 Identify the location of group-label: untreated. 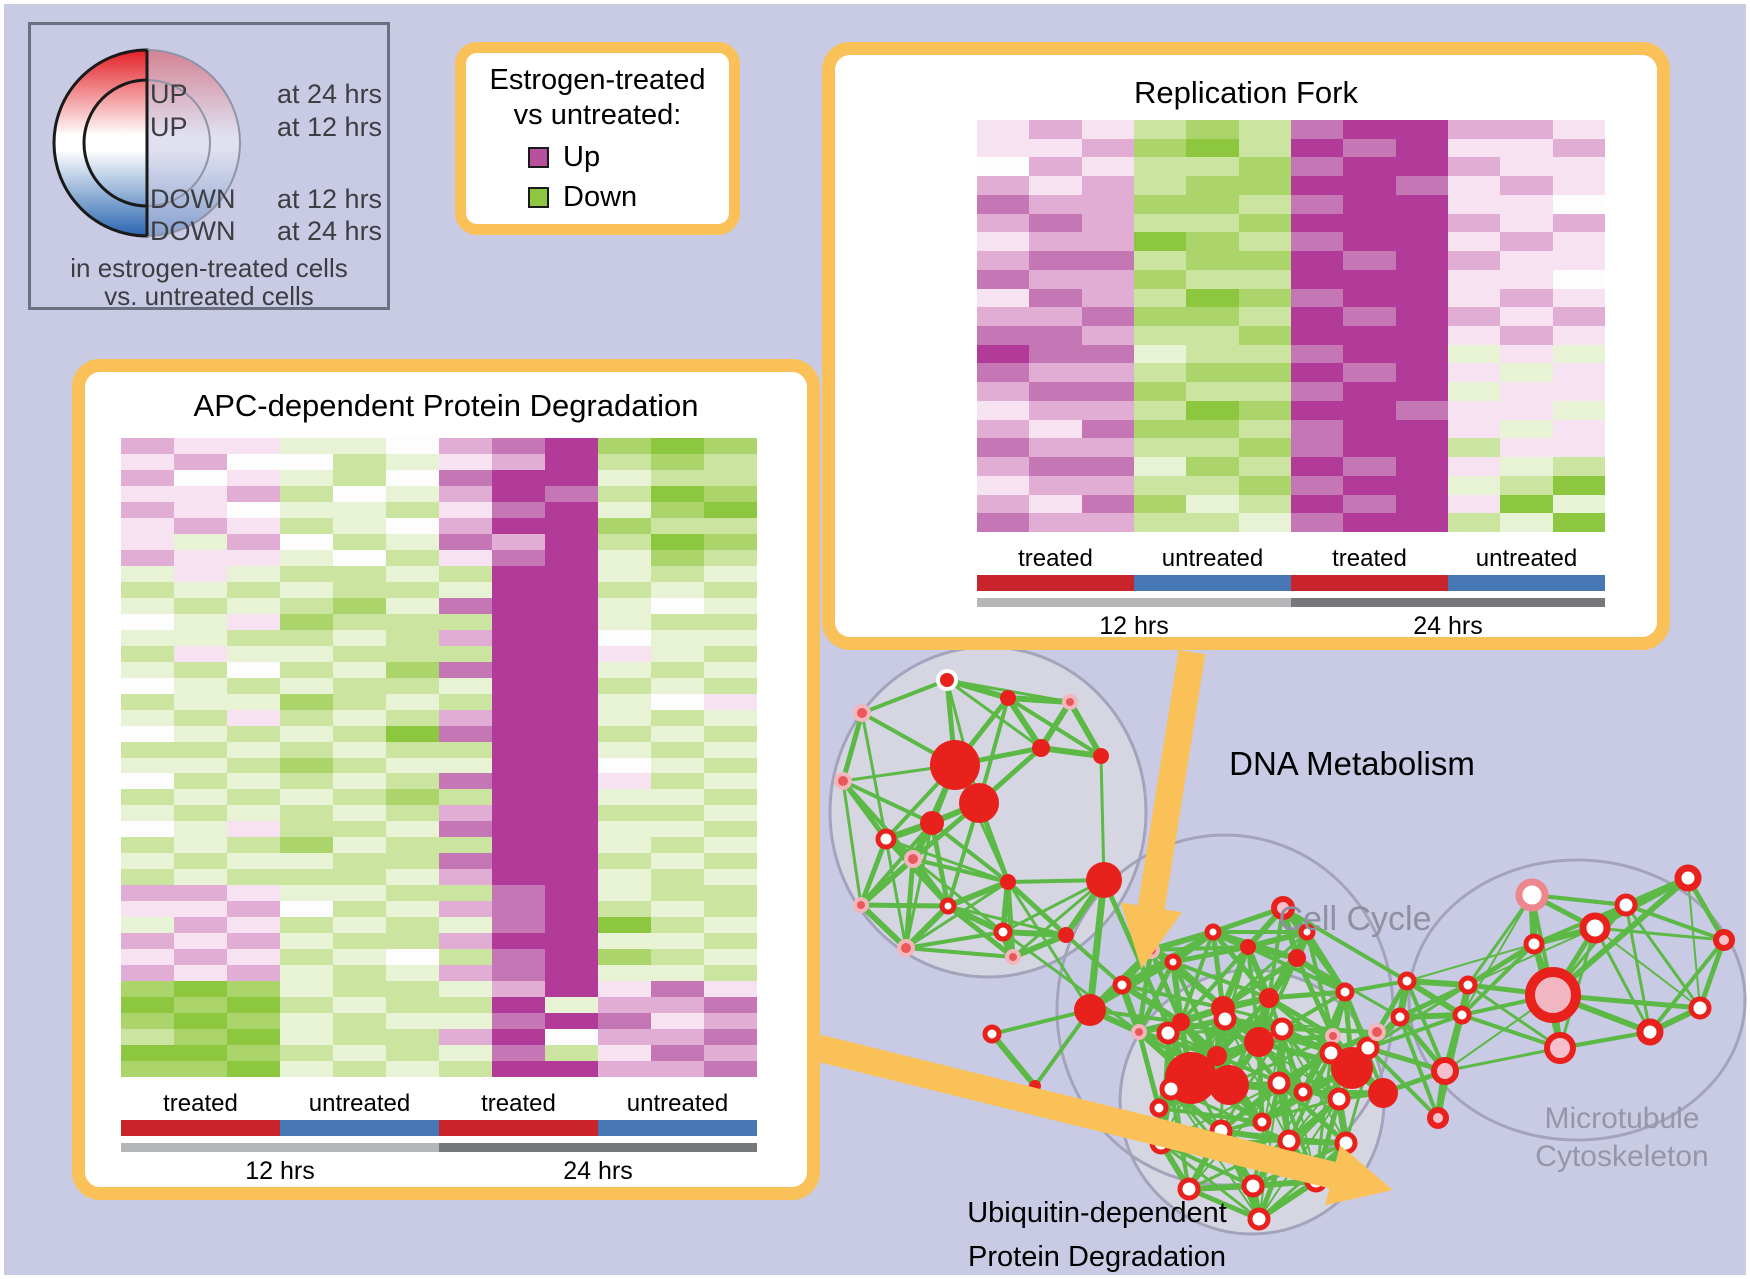
(359, 1103).